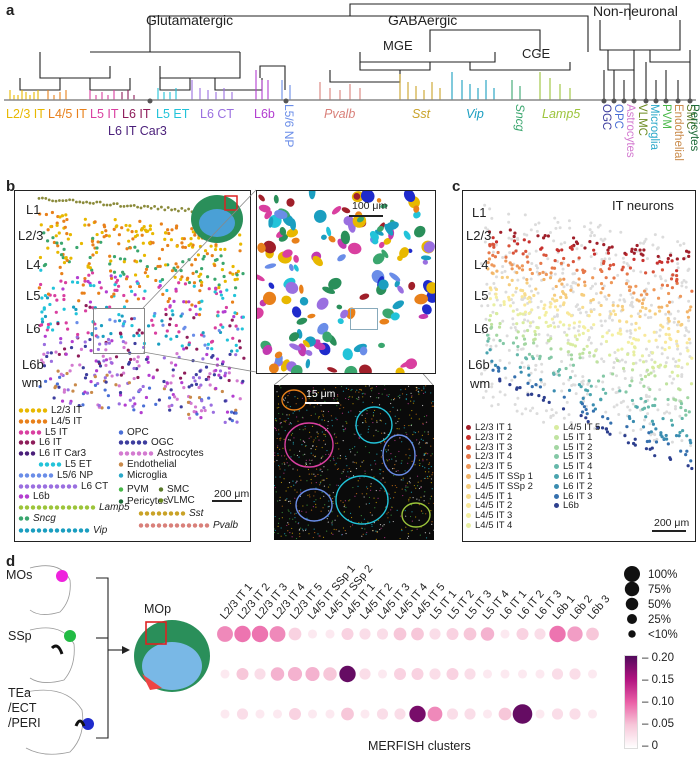  I want to click on layer-c-l23: L2/3, so click(479, 235).